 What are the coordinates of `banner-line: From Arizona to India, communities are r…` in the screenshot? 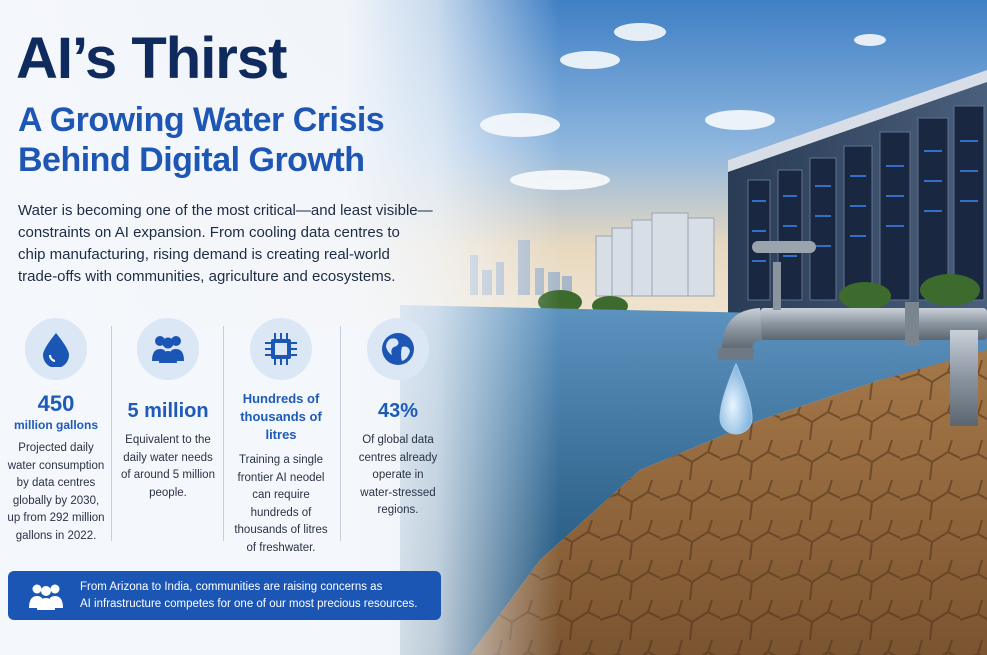 It's located at (231, 586).